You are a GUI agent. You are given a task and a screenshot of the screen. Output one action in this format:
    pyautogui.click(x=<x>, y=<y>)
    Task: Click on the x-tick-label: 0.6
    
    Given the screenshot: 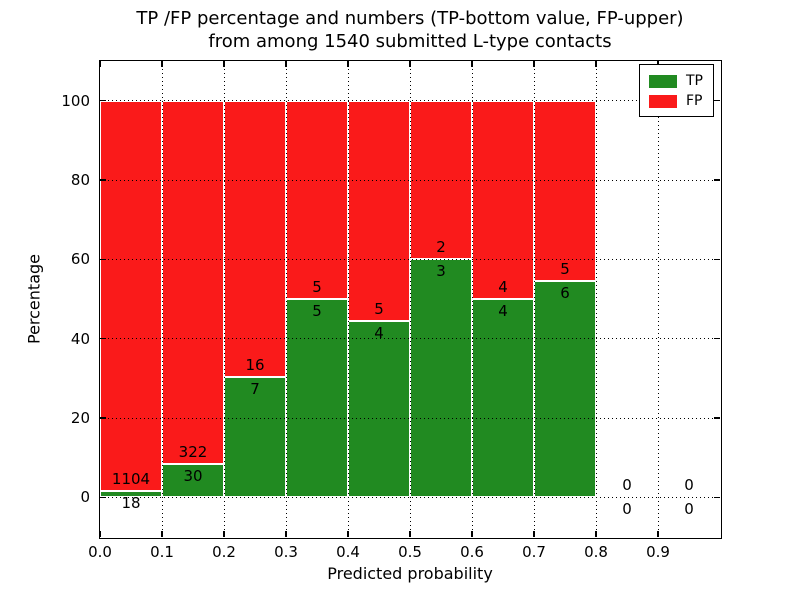 What is the action you would take?
    pyautogui.click(x=472, y=552)
    